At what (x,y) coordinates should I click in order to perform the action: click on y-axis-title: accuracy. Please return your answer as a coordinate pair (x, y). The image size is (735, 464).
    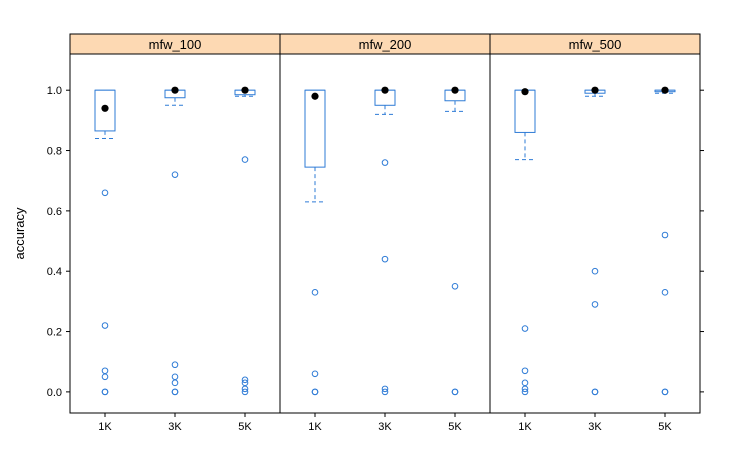
    Looking at the image, I should click on (19, 233).